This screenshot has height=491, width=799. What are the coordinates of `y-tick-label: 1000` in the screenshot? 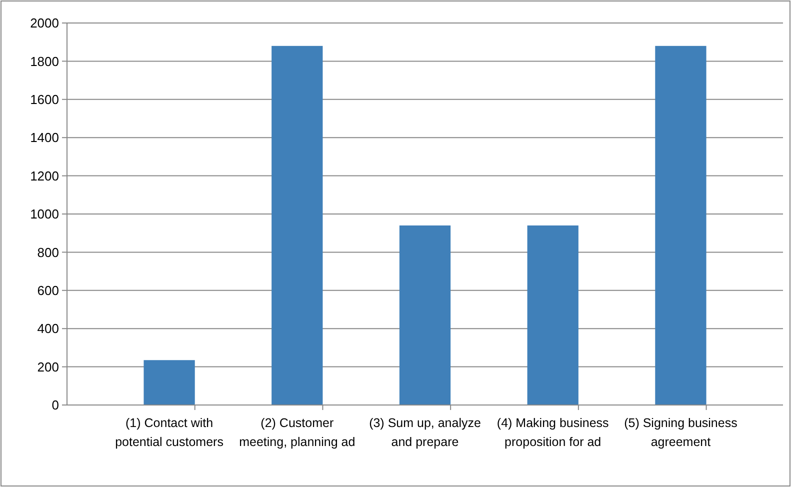 It's located at (44, 214).